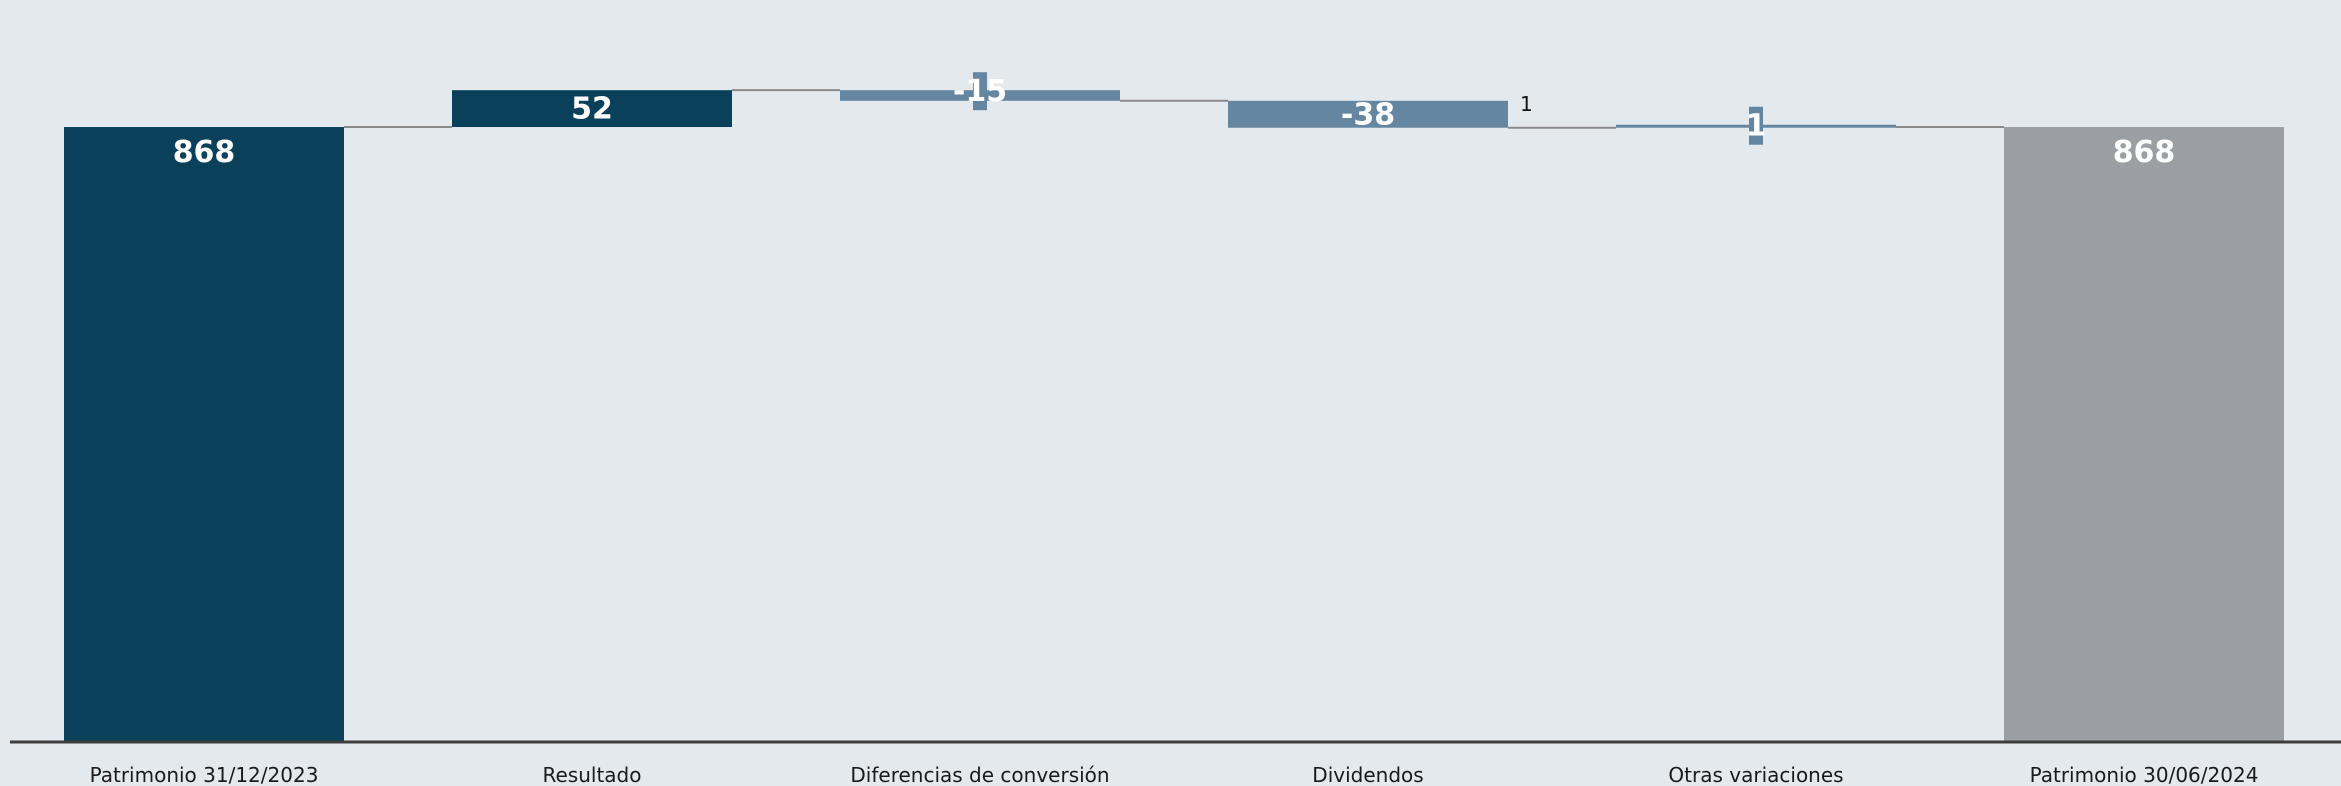 The image size is (2341, 786). I want to click on value-badge-diferencias-de-conversi-n, so click(980, 91).